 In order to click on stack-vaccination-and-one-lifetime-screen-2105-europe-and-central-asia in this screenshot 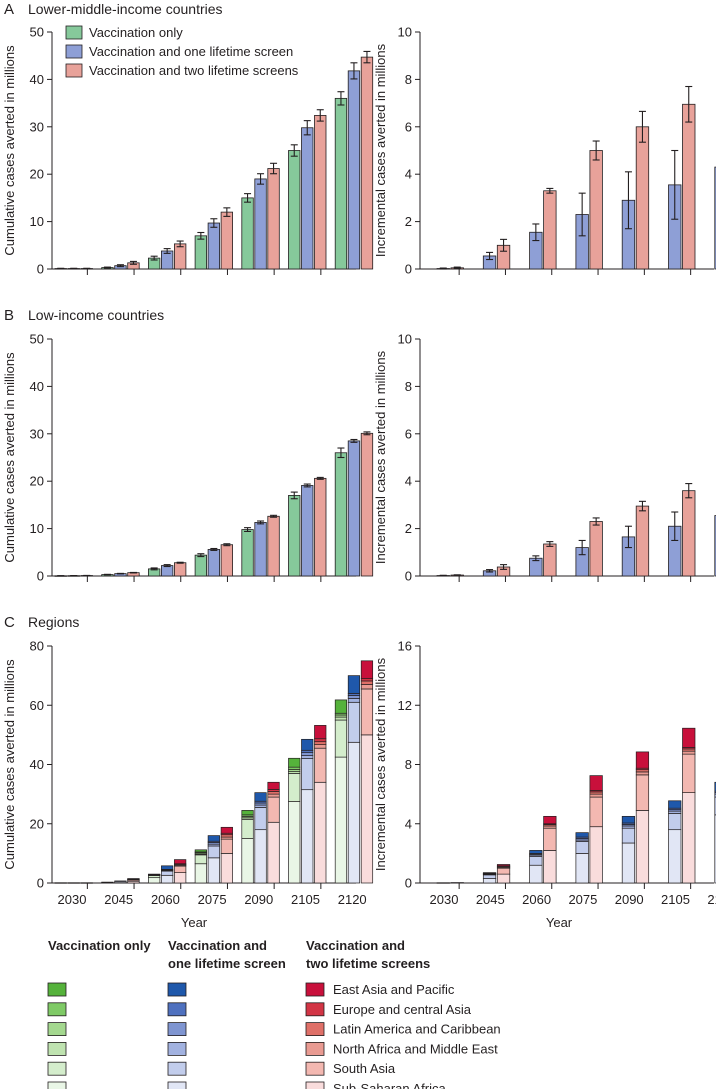, I will do `click(307, 751)`.